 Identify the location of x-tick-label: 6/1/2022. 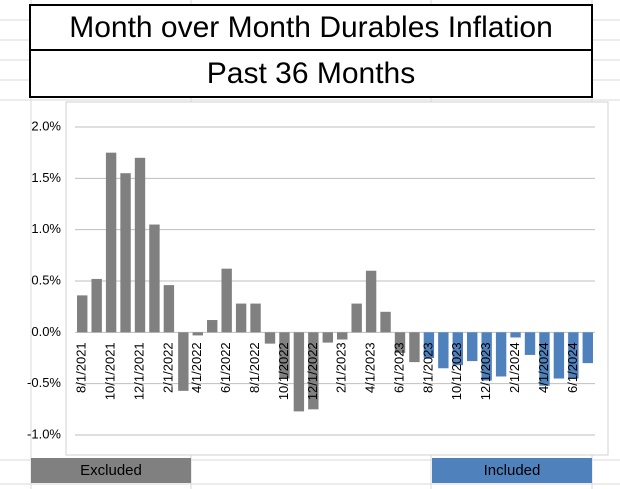
(225, 367).